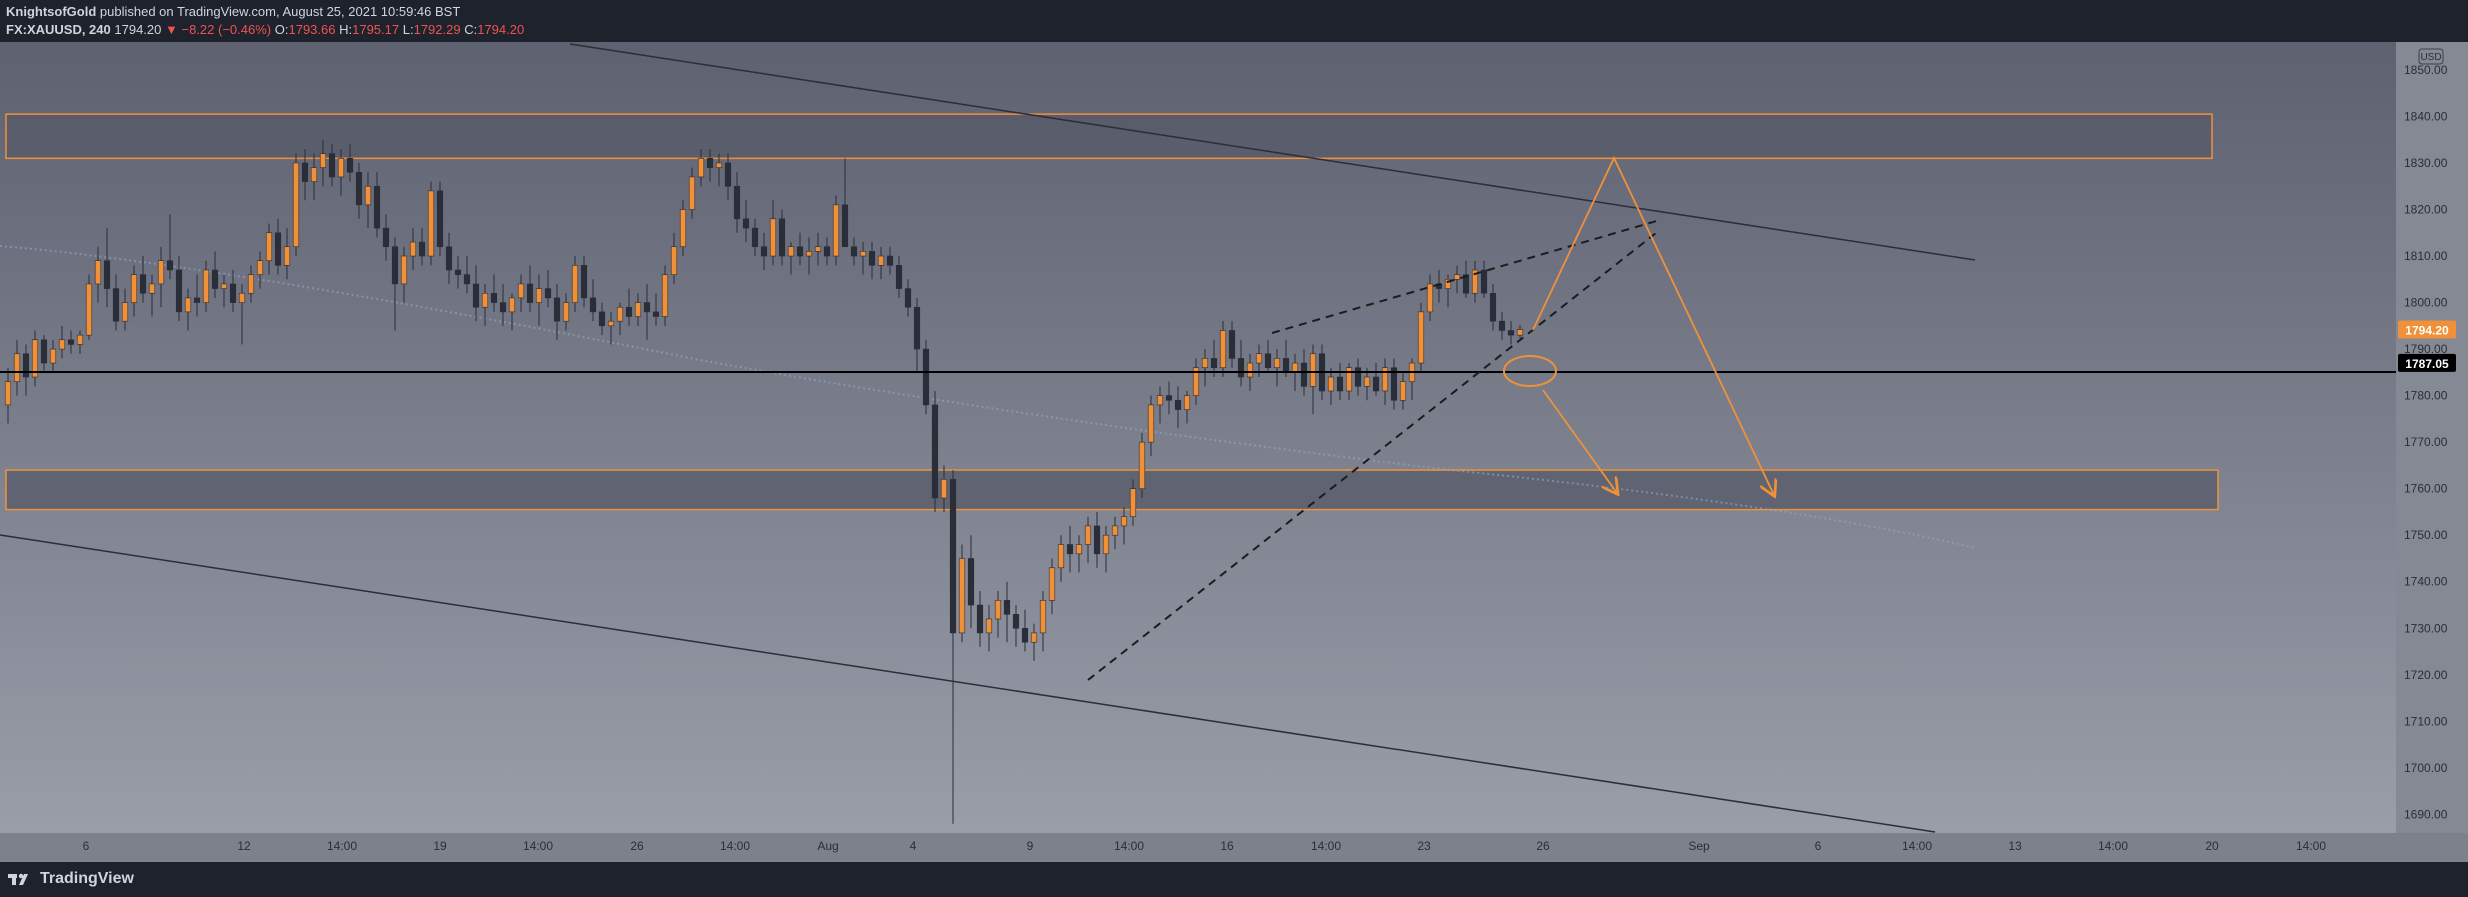 The image size is (2468, 897). What do you see at coordinates (2431, 56) in the screenshot?
I see `currency-badge: USD` at bounding box center [2431, 56].